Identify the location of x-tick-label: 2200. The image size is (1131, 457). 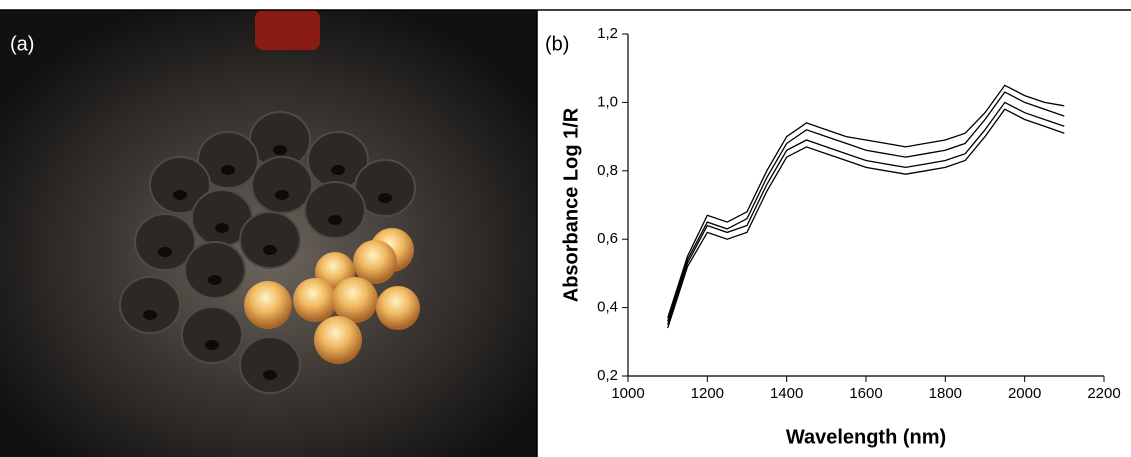
(1103, 393).